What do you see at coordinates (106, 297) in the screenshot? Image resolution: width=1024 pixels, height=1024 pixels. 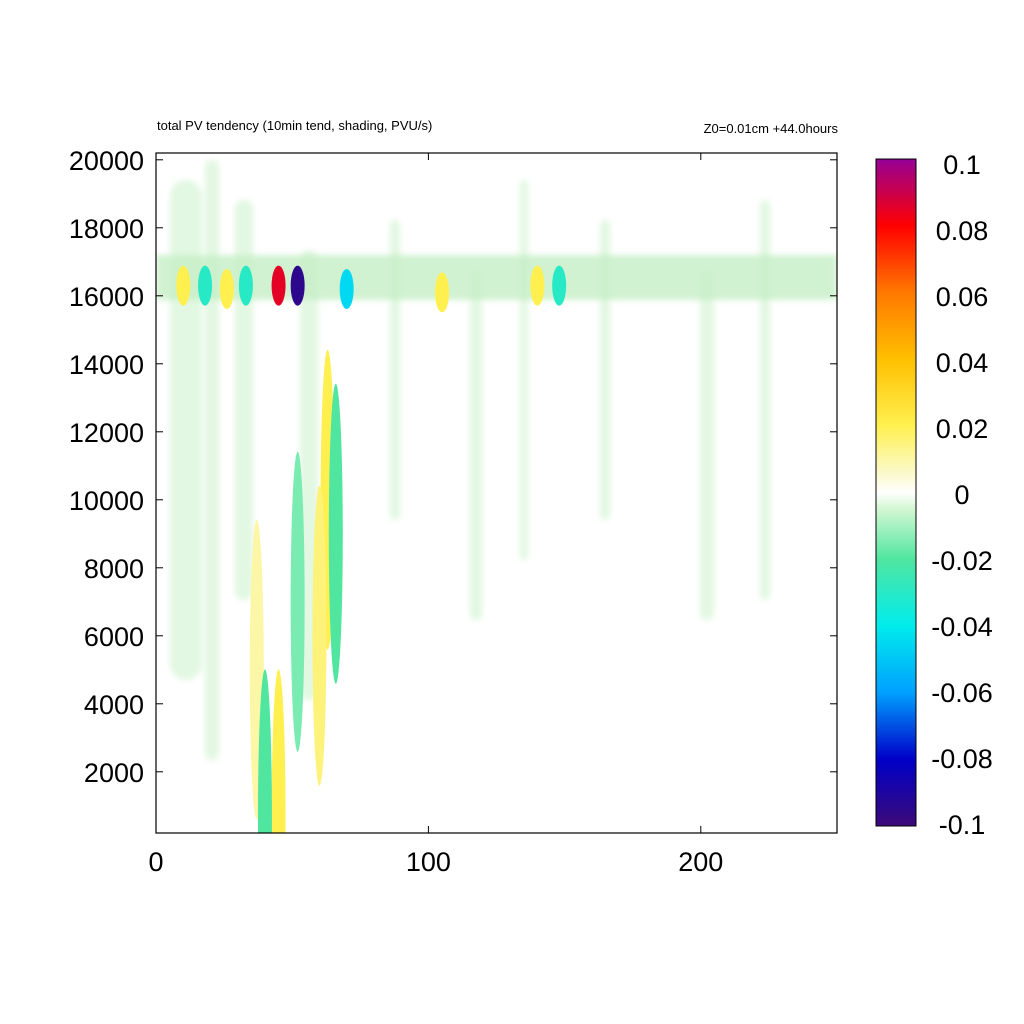 I see `y-tick-label: 16000` at bounding box center [106, 297].